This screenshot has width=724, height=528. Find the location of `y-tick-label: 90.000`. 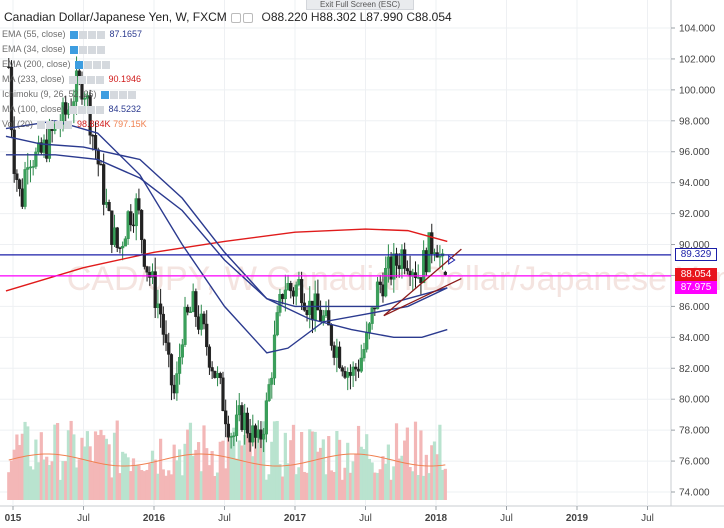

y-tick-label: 90.000 is located at coordinates (694, 245).